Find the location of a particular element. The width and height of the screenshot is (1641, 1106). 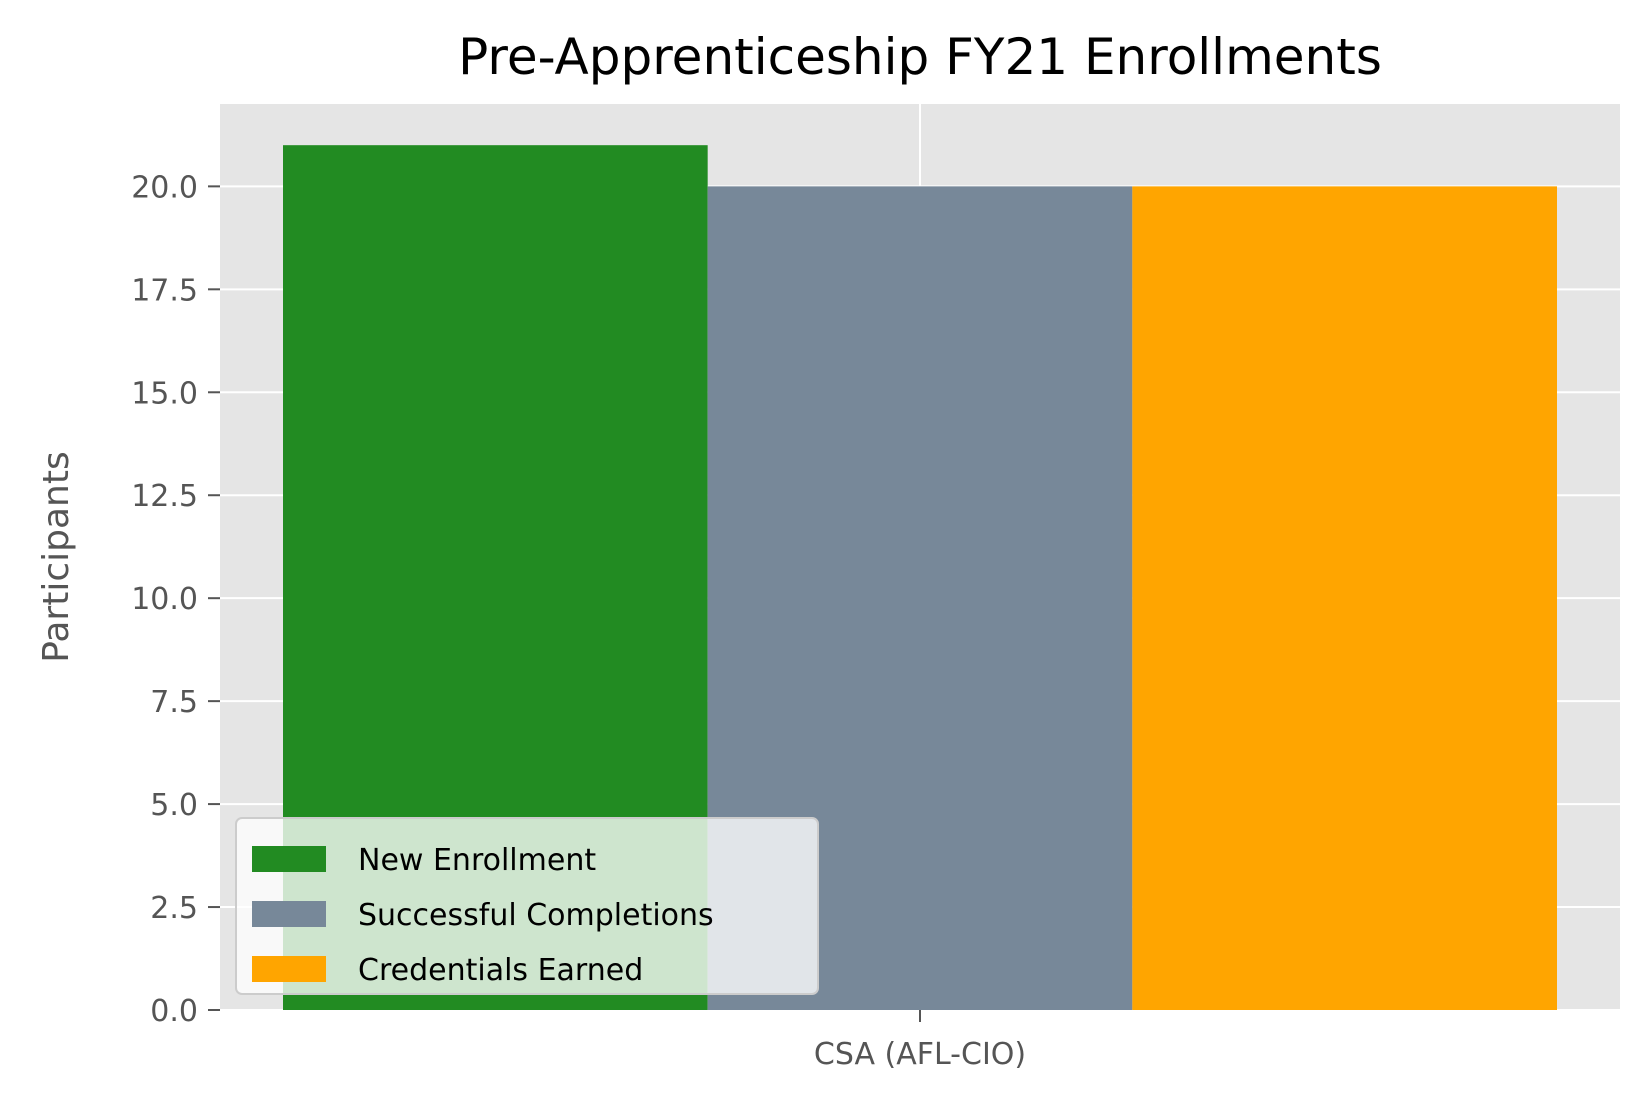

x-axis-ticks: CSA (AFL-CIO) is located at coordinates (920, 1041).